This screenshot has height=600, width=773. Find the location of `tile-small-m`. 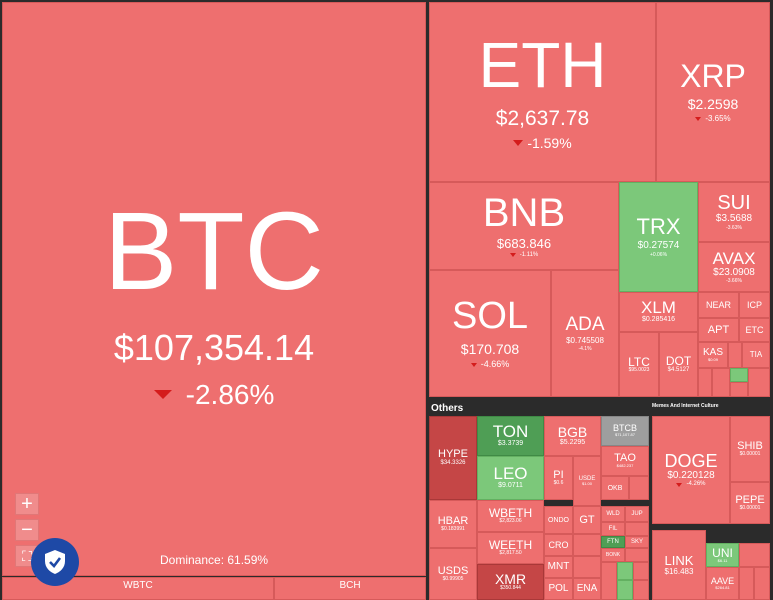

tile-small-m is located at coordinates (625, 571).